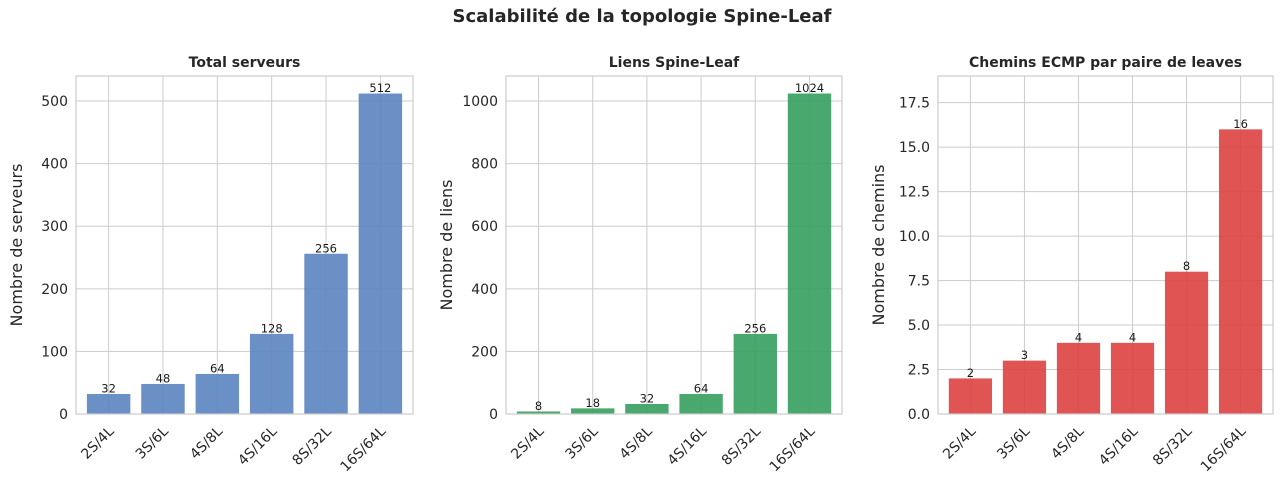 This screenshot has width=1284, height=492. What do you see at coordinates (484, 165) in the screenshot?
I see `y-tick-label: 800` at bounding box center [484, 165].